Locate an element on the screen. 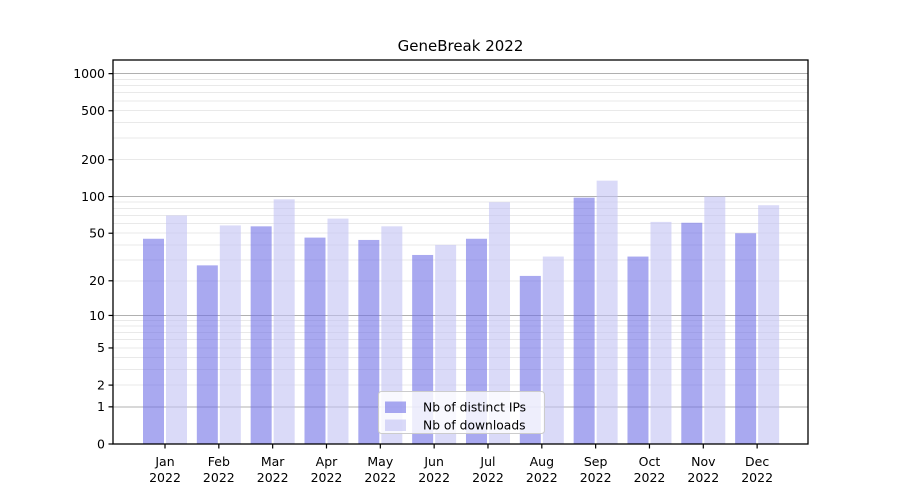 Image resolution: width=900 pixels, height=504 pixels. x-tick-label-year-jan: 2022 is located at coordinates (165, 477).